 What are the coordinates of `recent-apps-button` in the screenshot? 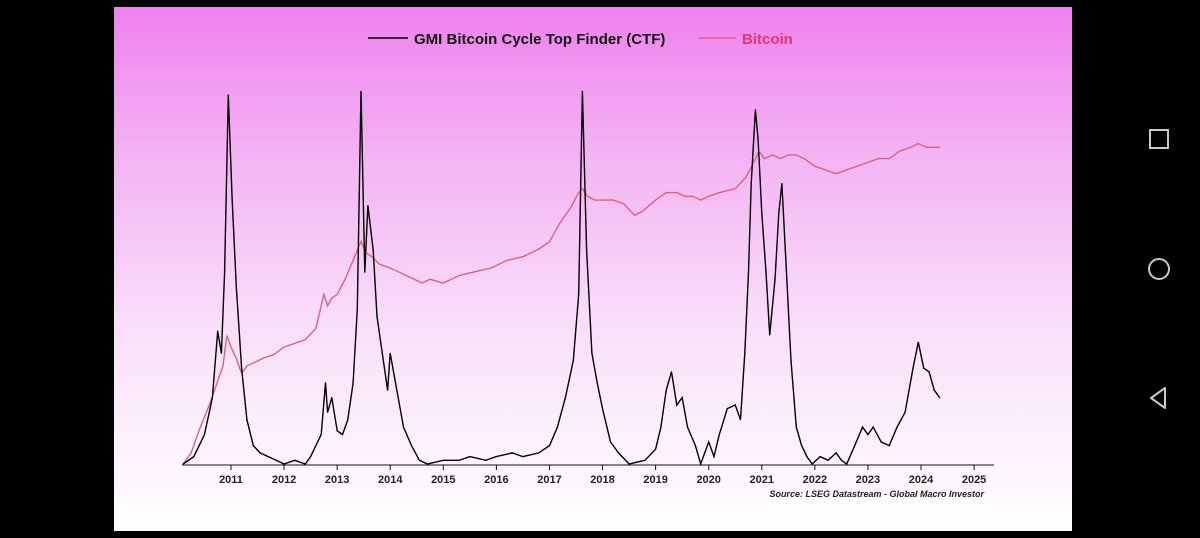 It's located at (1159, 139).